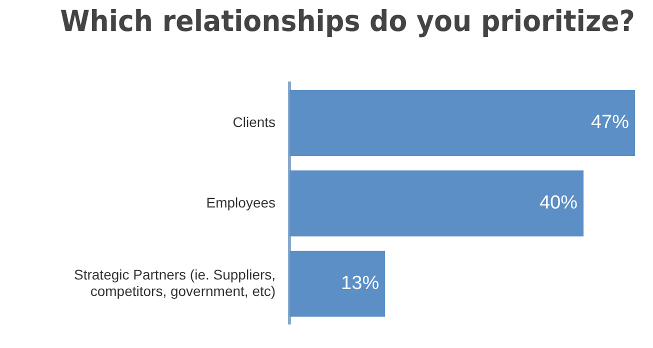  What do you see at coordinates (347, 21) in the screenshot?
I see `chart-title: Which relationships do you prioritize?` at bounding box center [347, 21].